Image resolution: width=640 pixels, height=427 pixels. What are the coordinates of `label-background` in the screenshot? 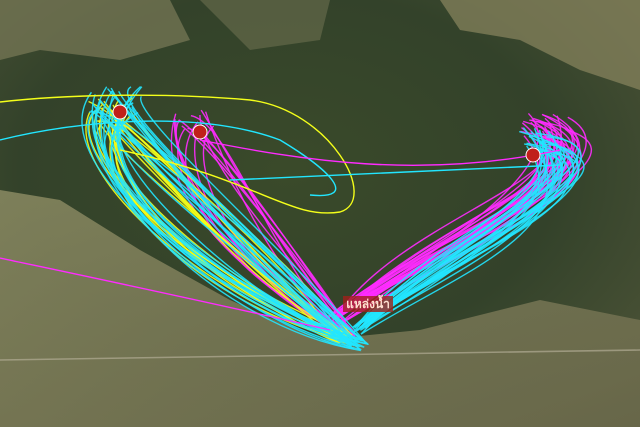 It's located at (368, 304).